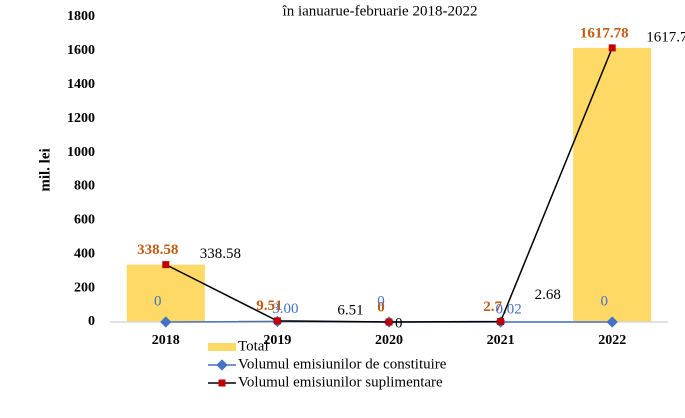 The height and width of the screenshot is (418, 685). I want to click on y-tick-label: 1400, so click(81, 84).